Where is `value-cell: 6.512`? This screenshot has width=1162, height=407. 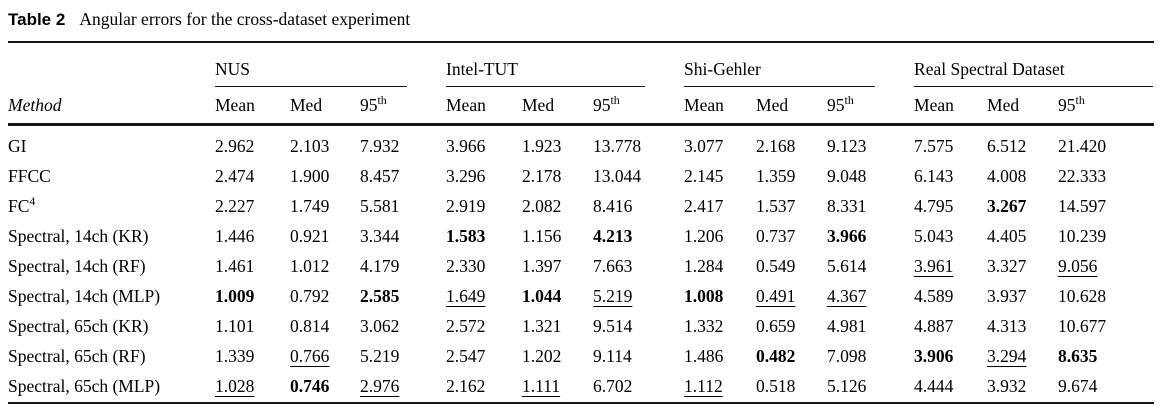
value-cell: 6.512 is located at coordinates (1007, 145).